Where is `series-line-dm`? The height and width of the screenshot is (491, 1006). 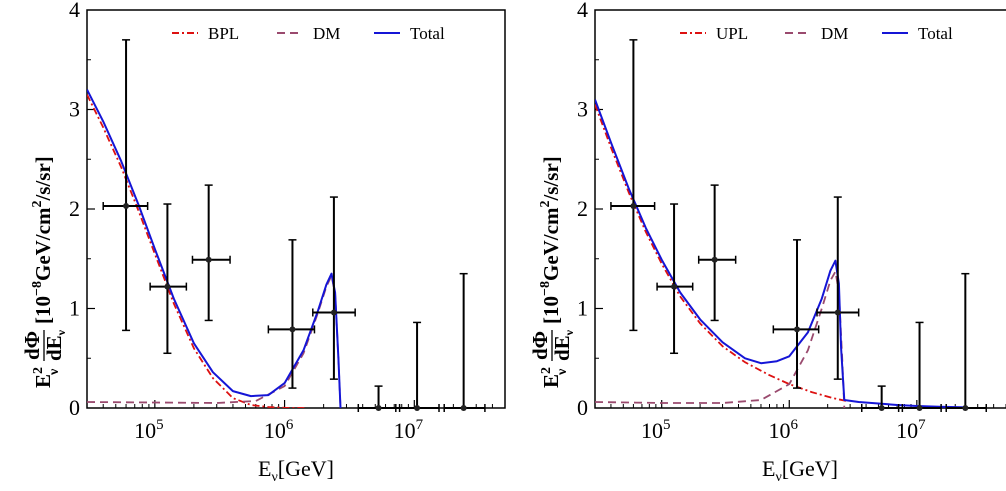
series-line-dm is located at coordinates (214, 341).